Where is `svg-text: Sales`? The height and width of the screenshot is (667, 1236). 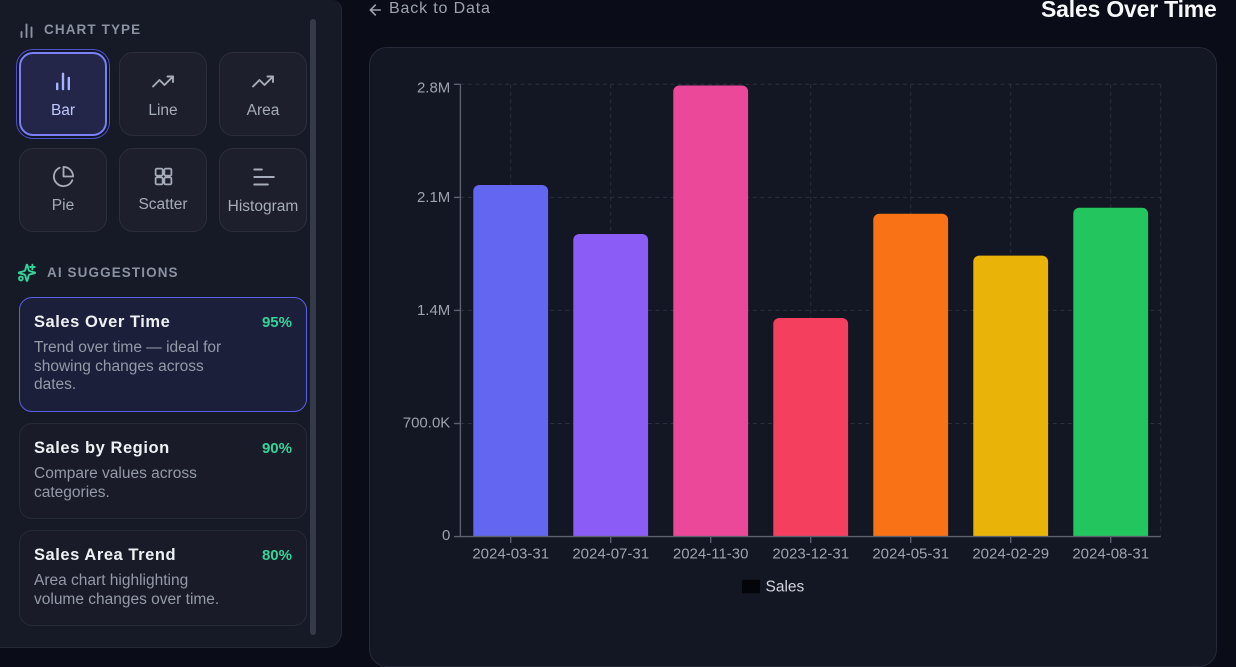 svg-text: Sales is located at coordinates (785, 587).